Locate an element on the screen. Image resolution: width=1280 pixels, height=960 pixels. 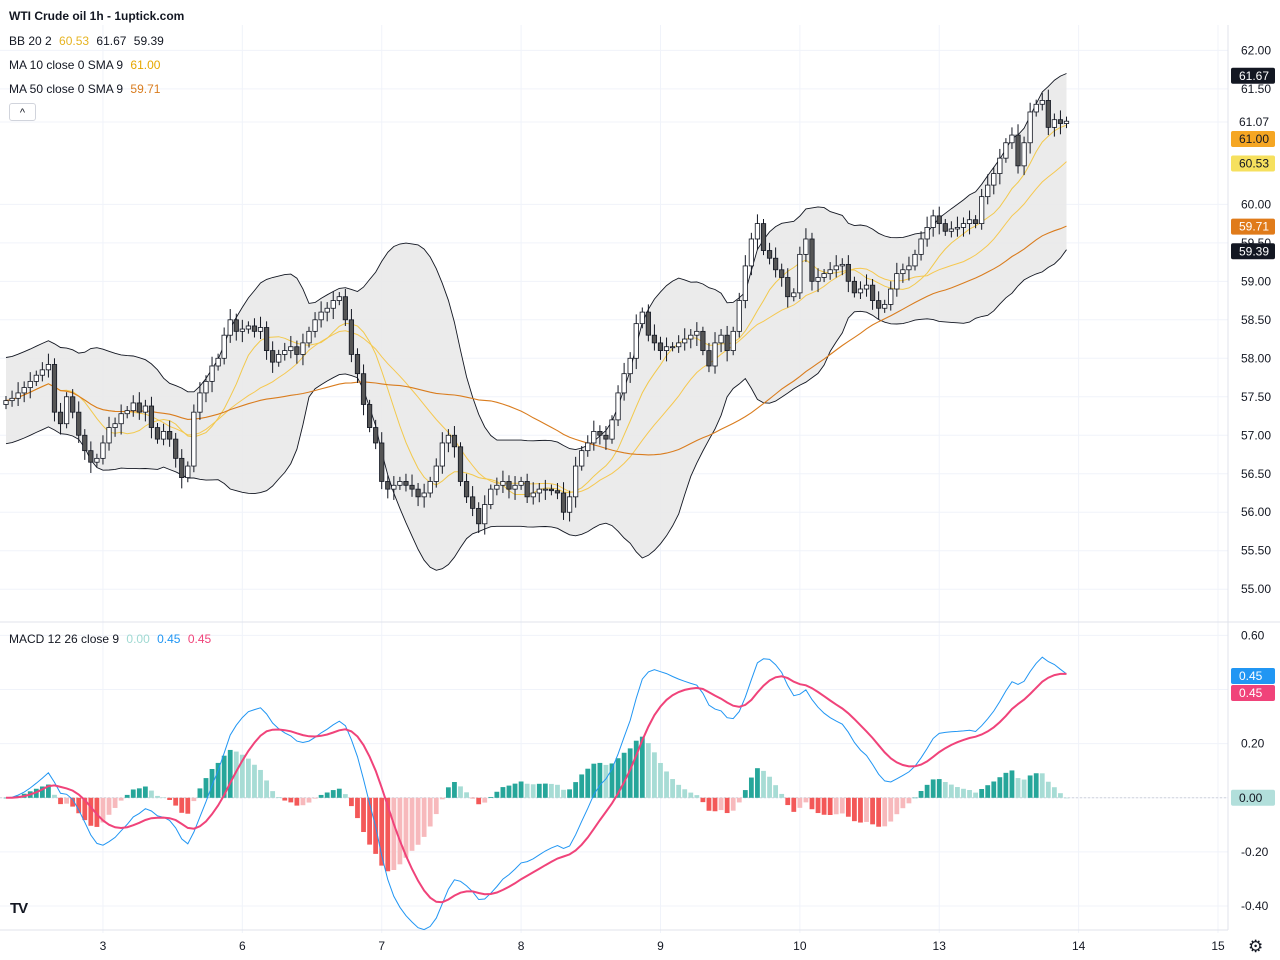
x-tick-label: 14 is located at coordinates (1079, 946).